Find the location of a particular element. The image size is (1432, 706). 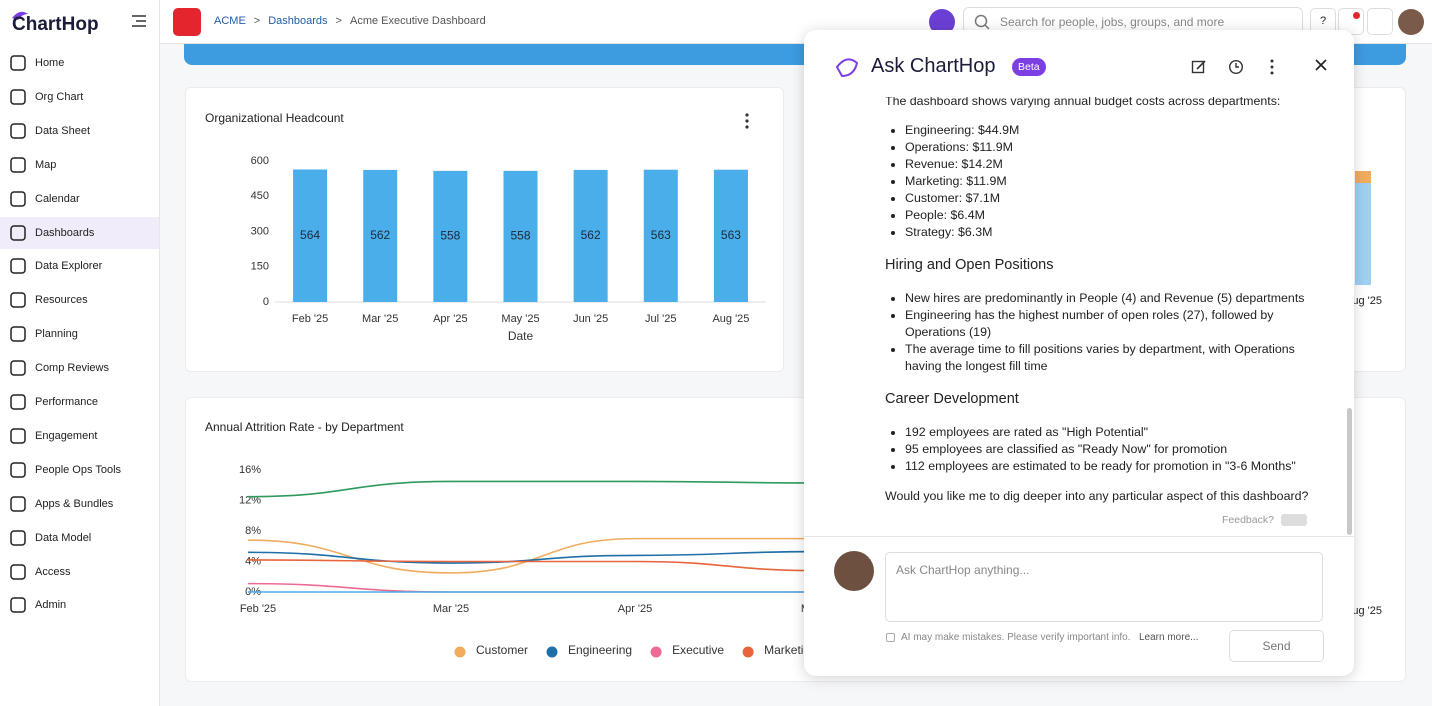

nav-item: Performance is located at coordinates (79, 402).